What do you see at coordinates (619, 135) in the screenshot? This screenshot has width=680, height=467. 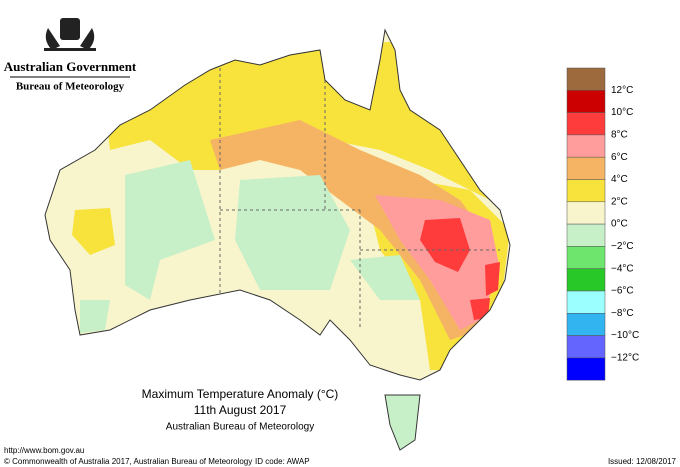 I see `legend-label: 8°C` at bounding box center [619, 135].